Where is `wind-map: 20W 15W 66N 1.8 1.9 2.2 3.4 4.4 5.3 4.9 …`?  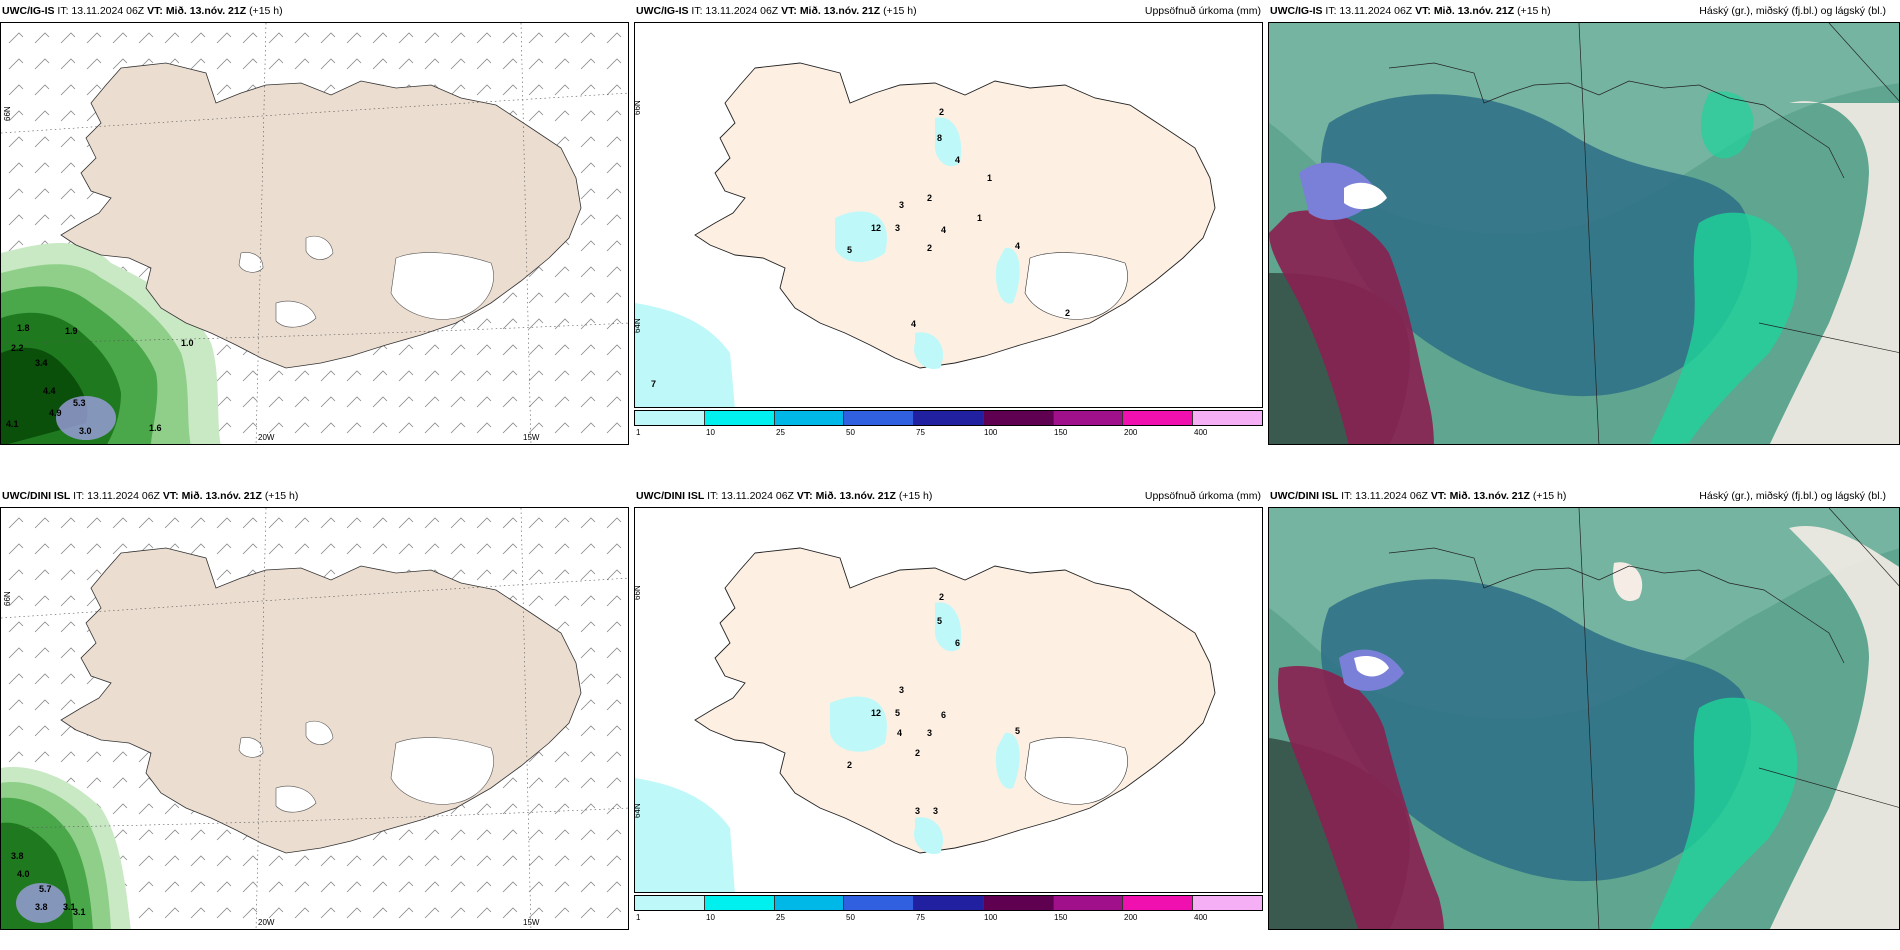
wind-map: 20W 15W 66N 1.8 1.9 2.2 3.4 4.4 5.3 4.9 … is located at coordinates (314, 233).